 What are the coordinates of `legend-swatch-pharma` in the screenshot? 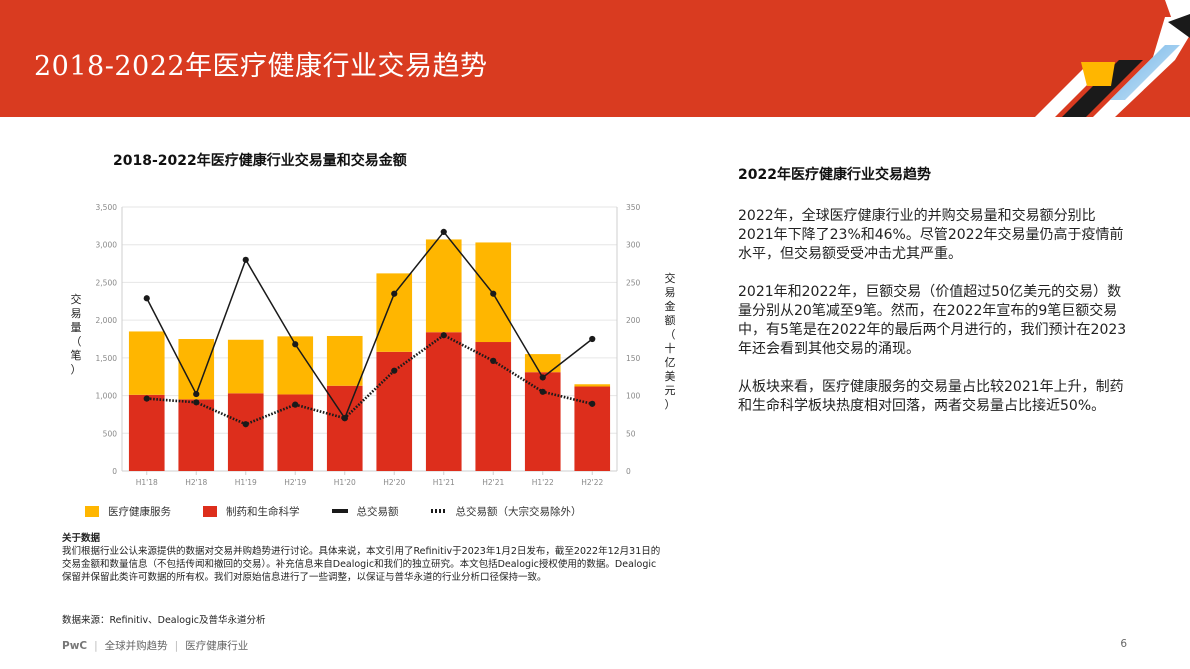 It's located at (210, 511).